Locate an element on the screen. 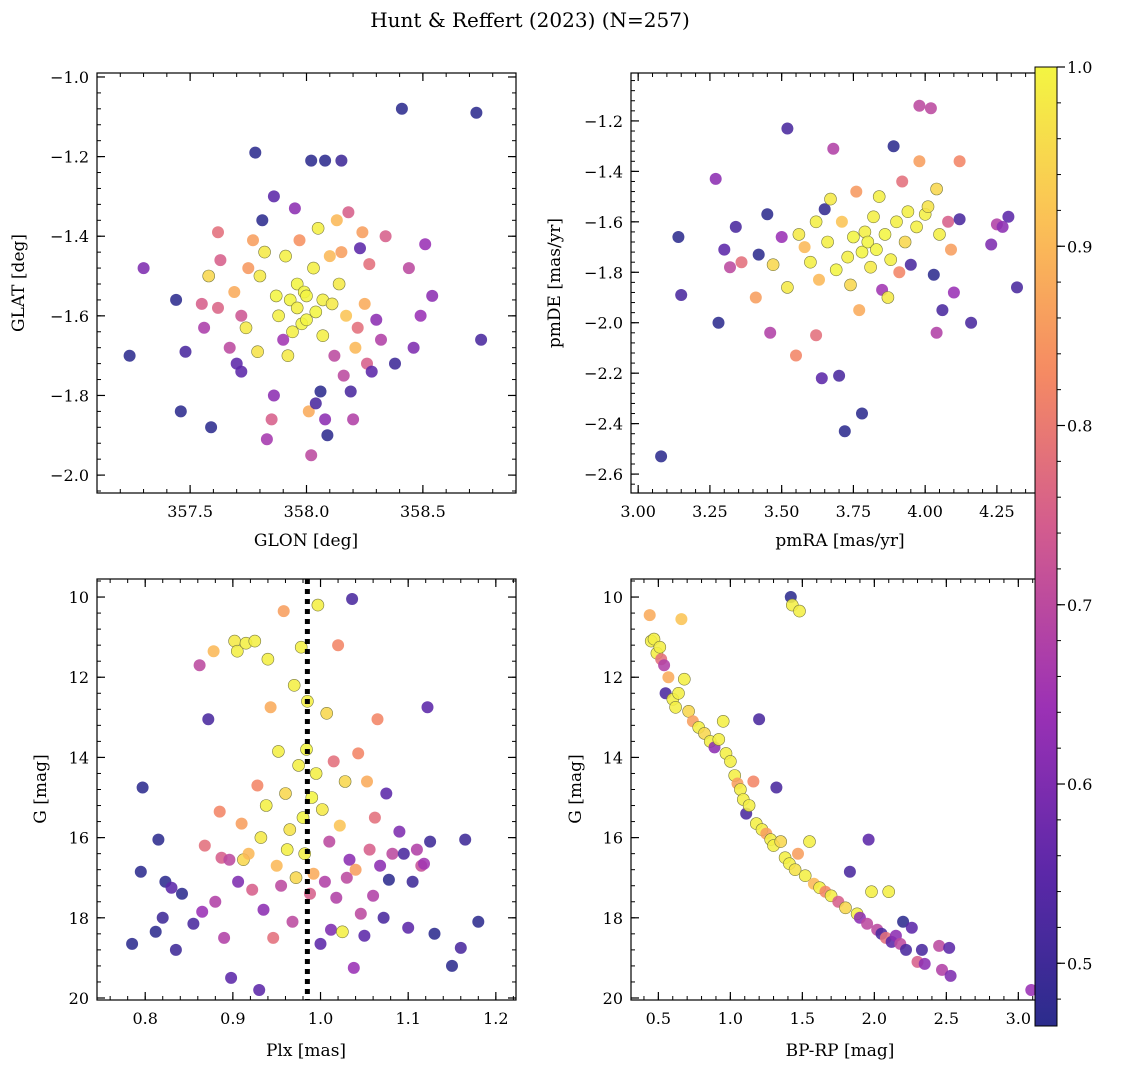 The image size is (1136, 1067). plx-ytick-label: 16 is located at coordinates (79, 838).